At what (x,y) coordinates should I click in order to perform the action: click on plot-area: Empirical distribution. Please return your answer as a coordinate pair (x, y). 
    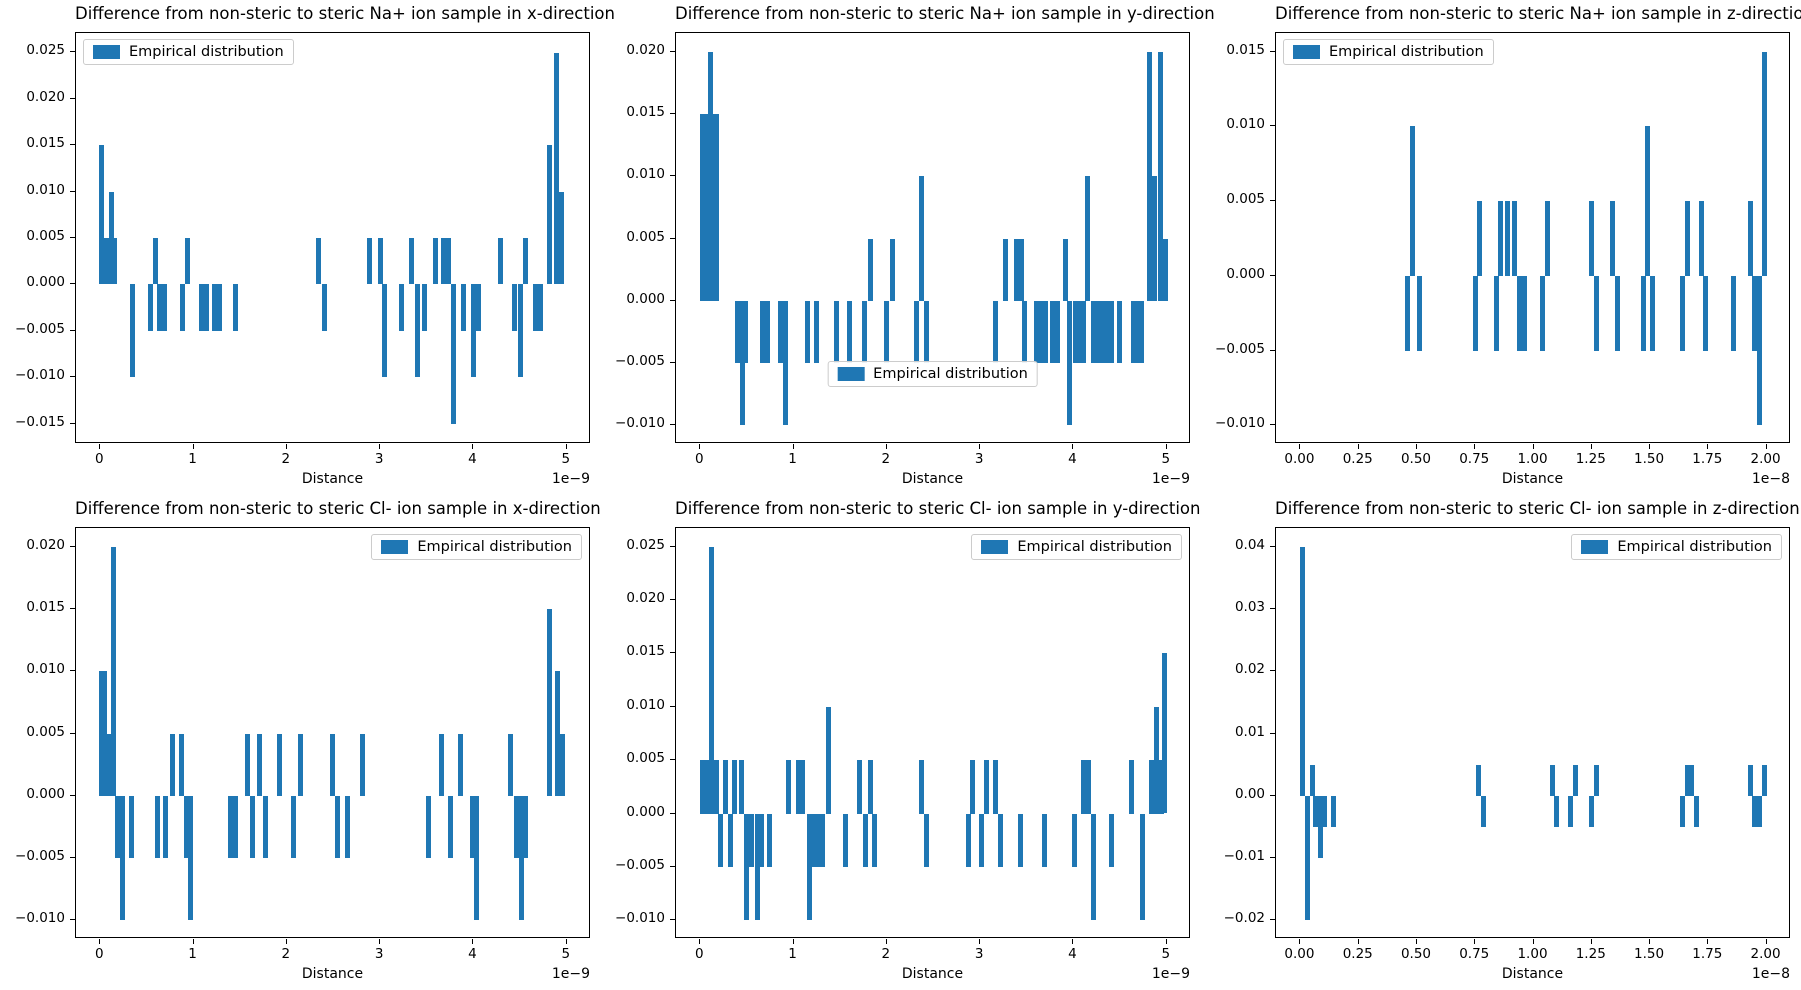
    Looking at the image, I should click on (932, 237).